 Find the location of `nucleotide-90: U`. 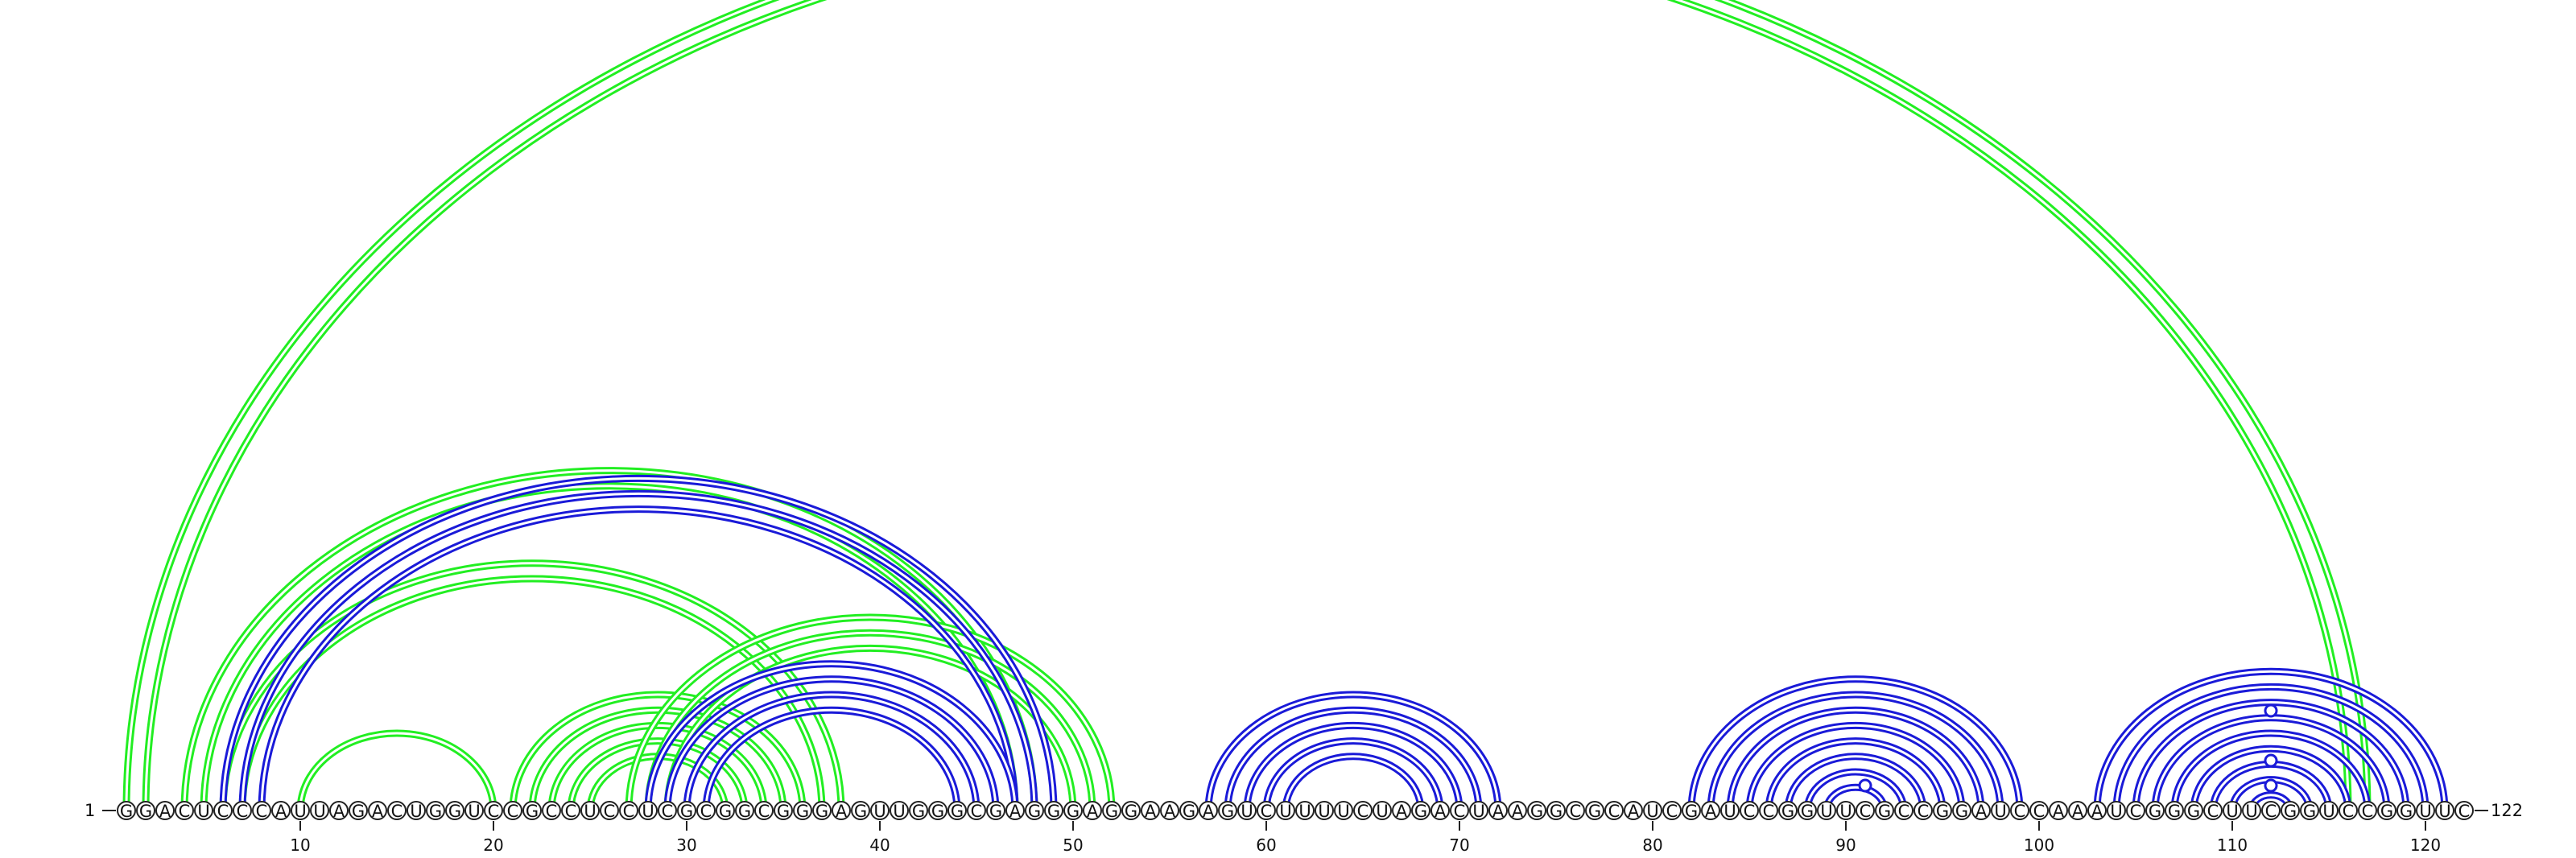

nucleotide-90: U is located at coordinates (1846, 811).